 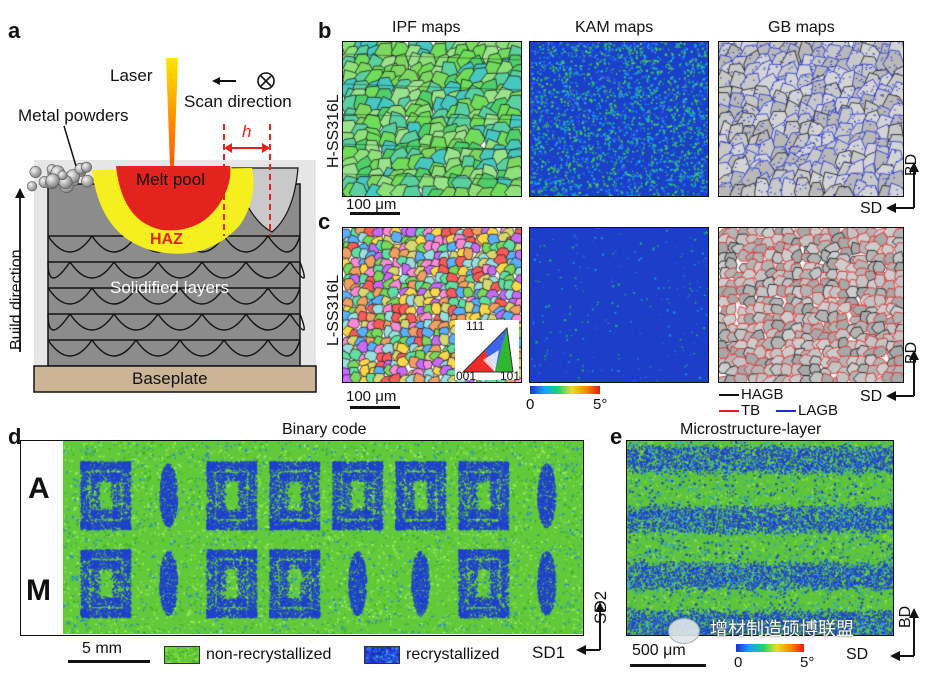 I want to click on bd-axis-label-e: BD, so click(x=905, y=616).